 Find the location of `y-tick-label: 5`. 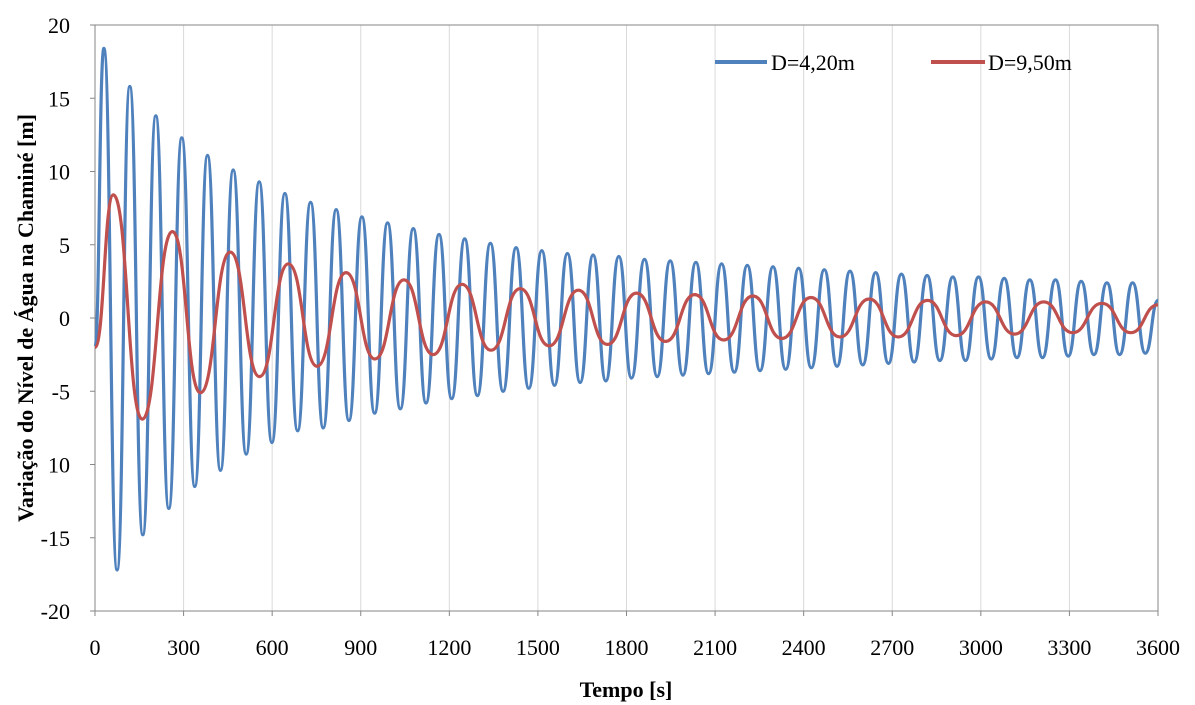

y-tick-label: 5 is located at coordinates (64, 245).